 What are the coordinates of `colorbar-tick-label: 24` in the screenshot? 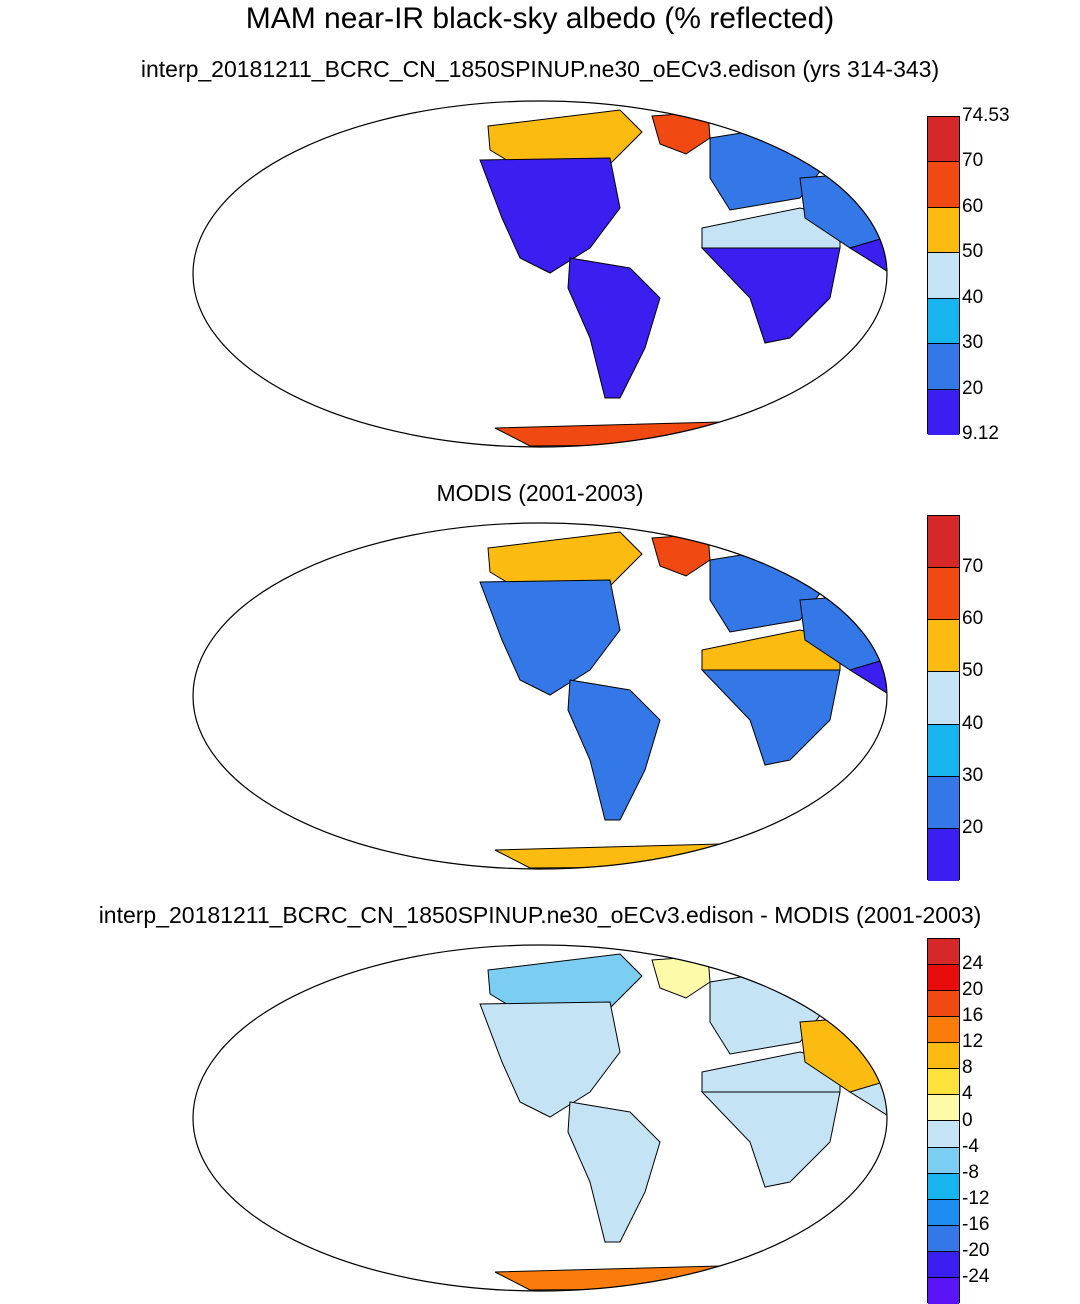 It's located at (973, 964).